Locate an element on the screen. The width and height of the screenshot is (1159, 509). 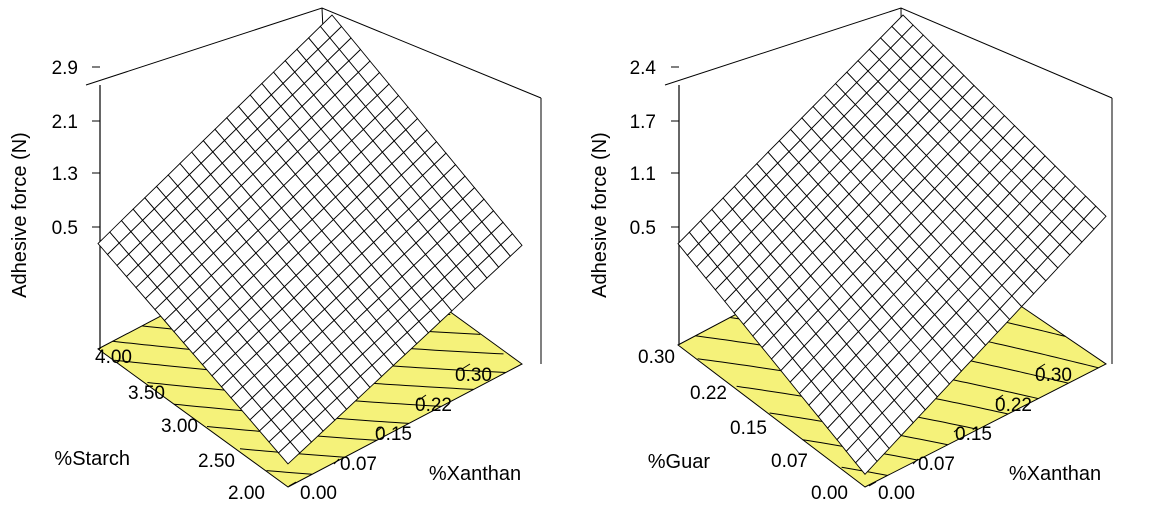
contour-line is located at coordinates (289, 472).